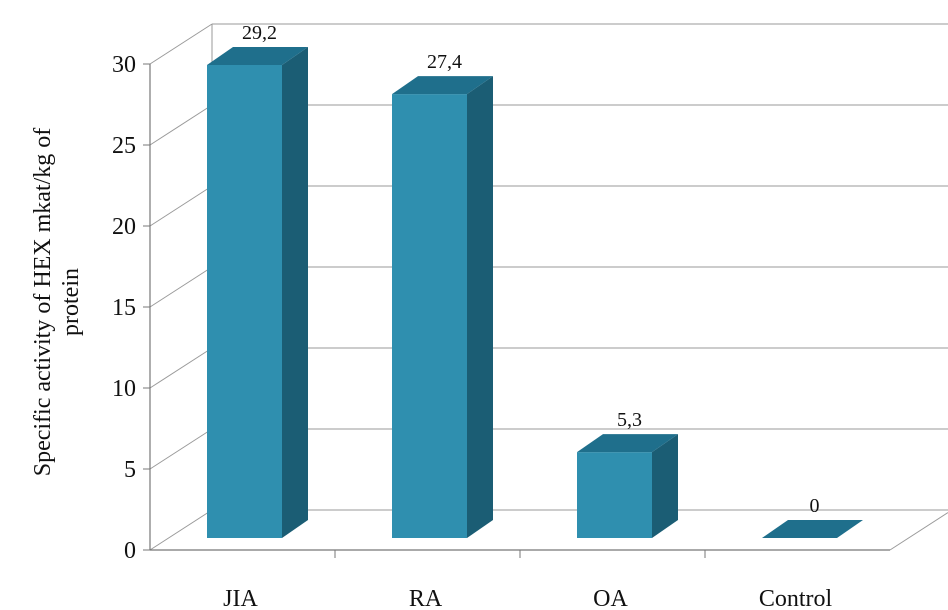 This screenshot has height=610, width=948. I want to click on y-tick-label: 10, so click(124, 389).